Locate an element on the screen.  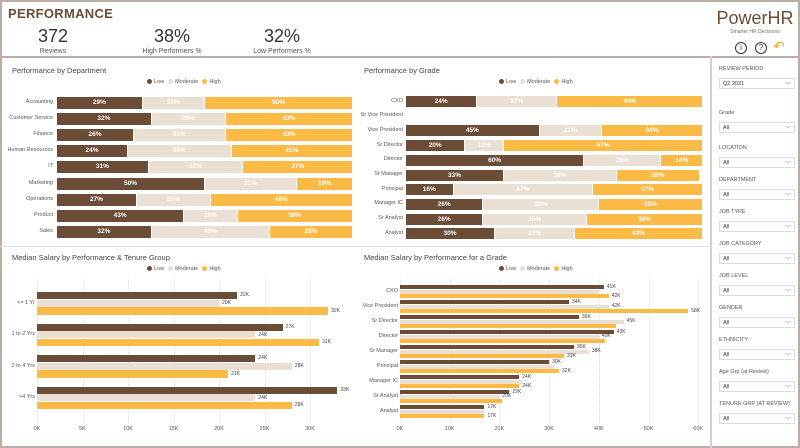
bar-segment-low: 43% is located at coordinates (121, 215).